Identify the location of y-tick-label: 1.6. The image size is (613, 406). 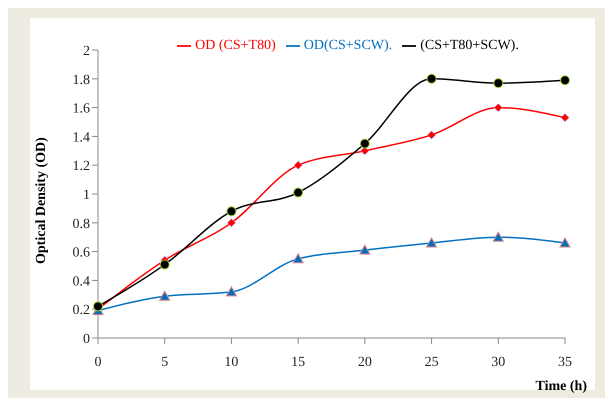
(81, 109).